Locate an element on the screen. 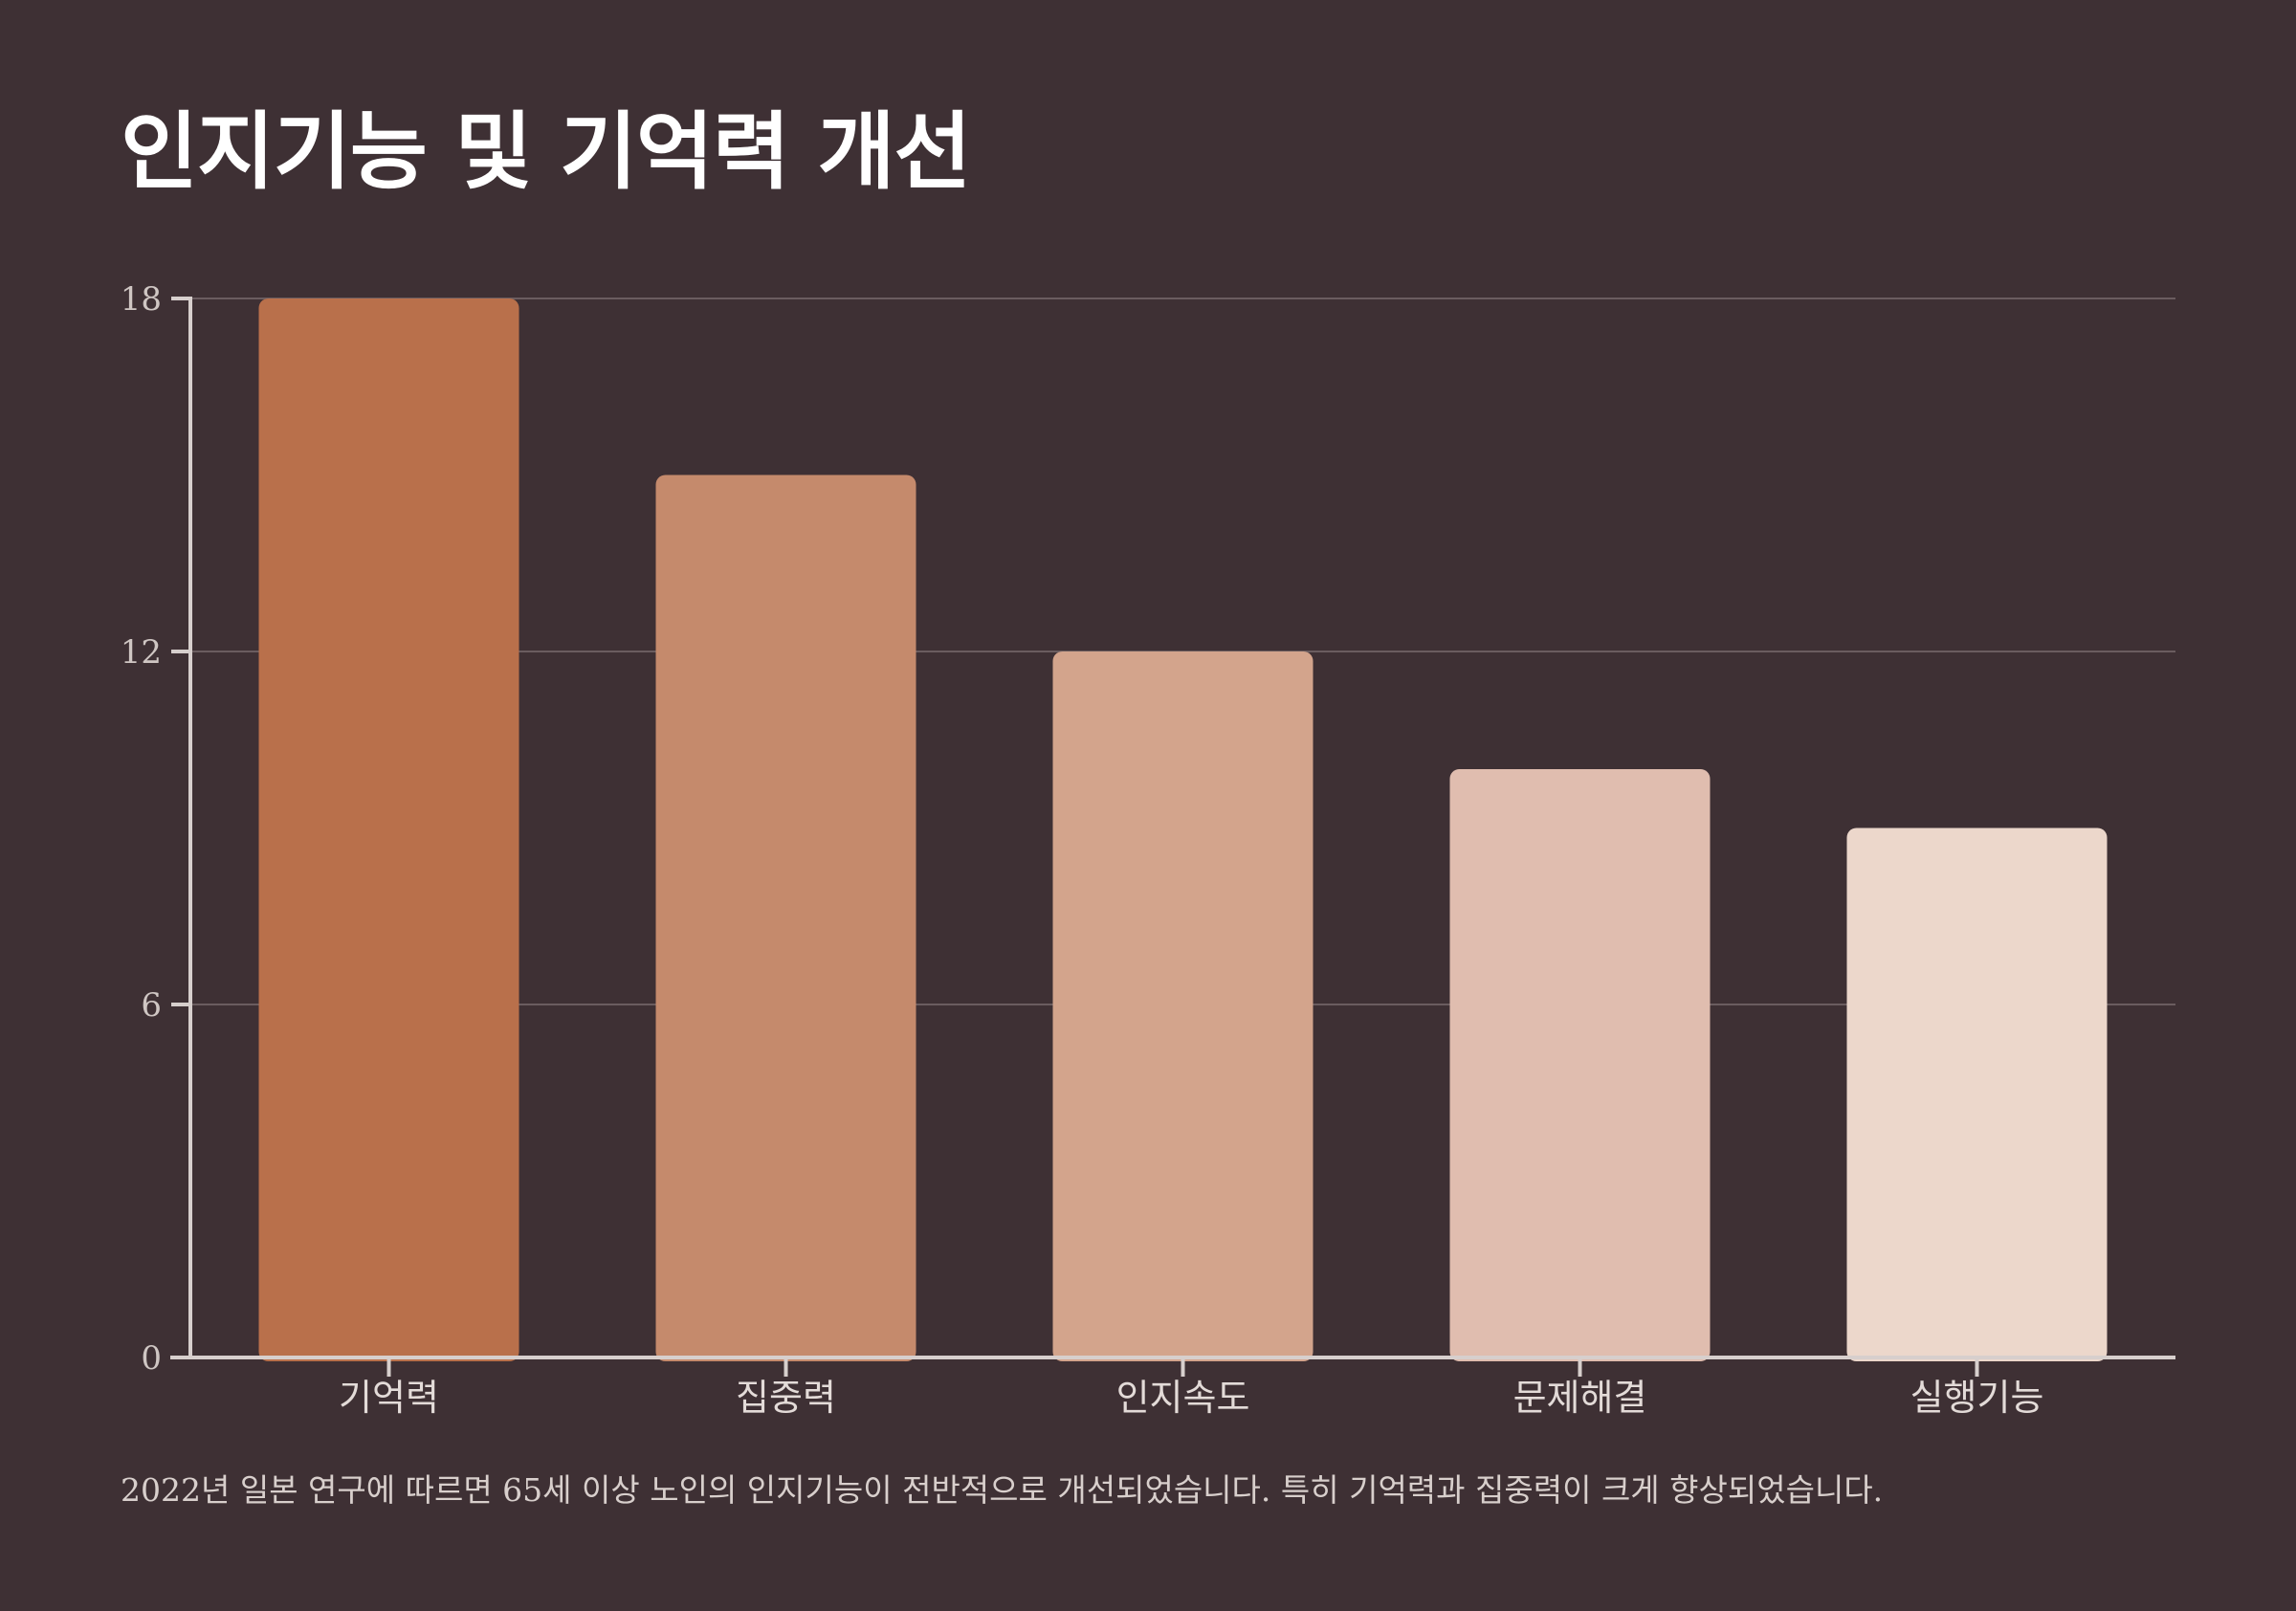  x-axis-ticks: 기억력 집중력 인지속도 문제해결 실행기능 is located at coordinates (1191, 1388).